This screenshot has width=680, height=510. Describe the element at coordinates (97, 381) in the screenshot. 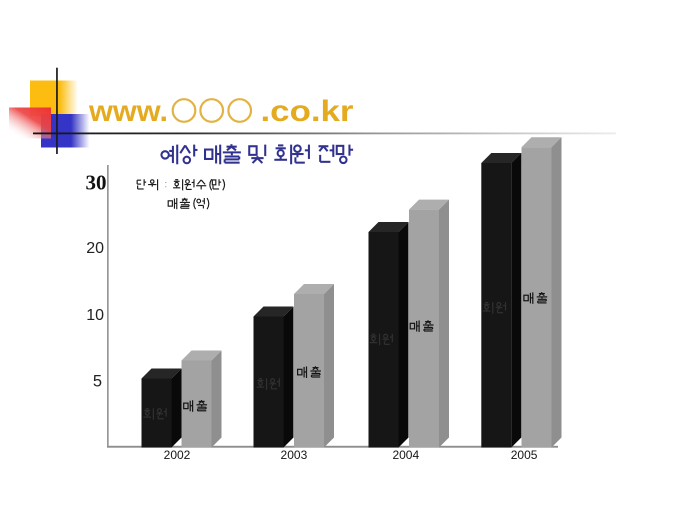

I see `svg-text: 5` at that location.